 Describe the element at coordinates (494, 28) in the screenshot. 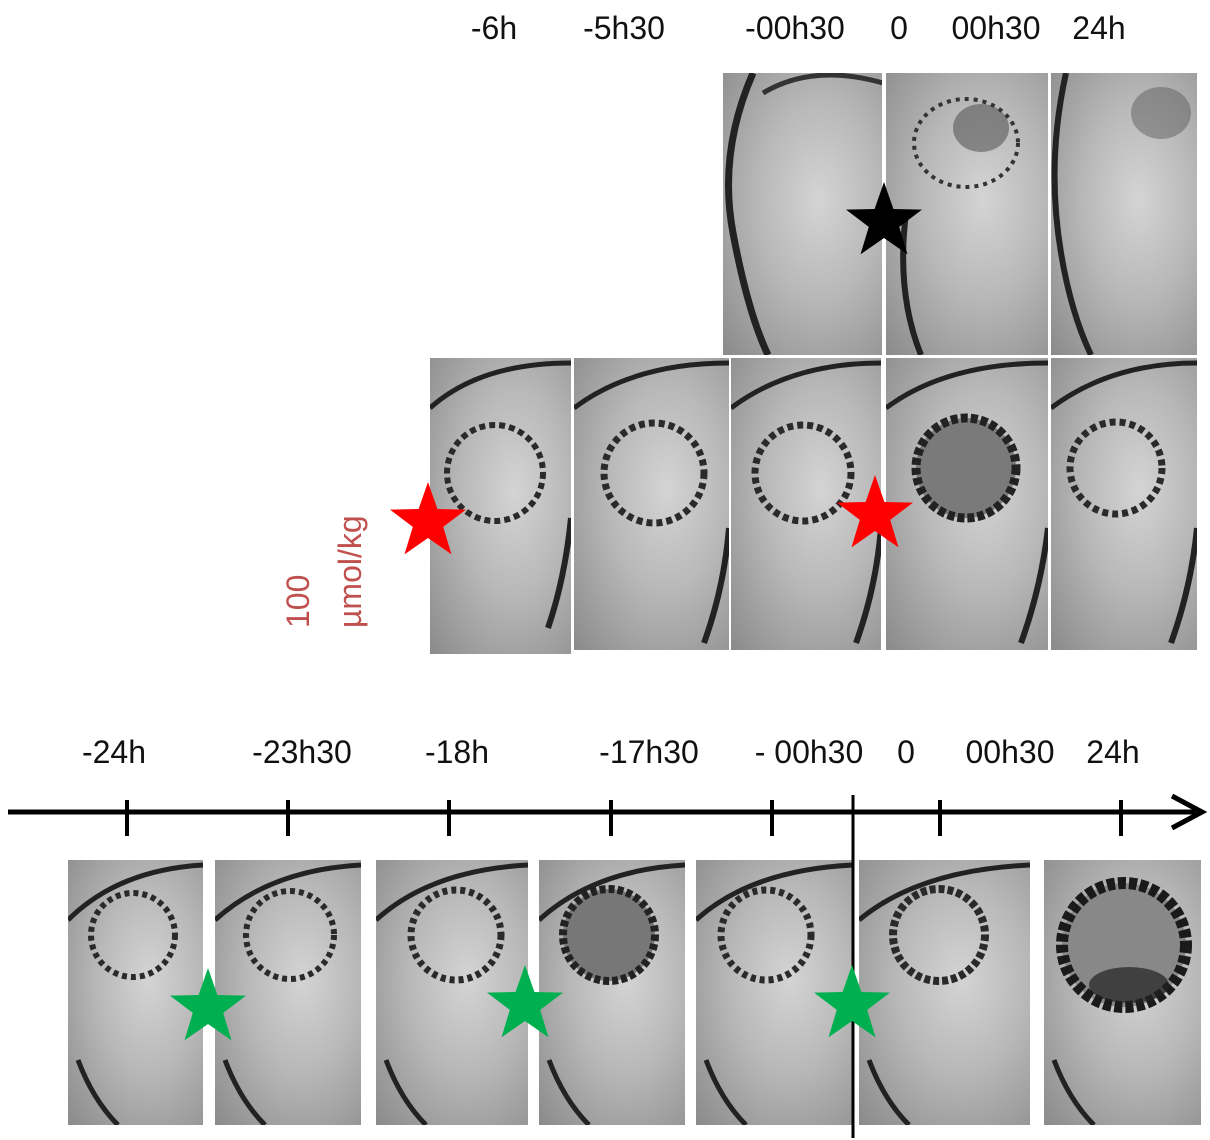

I see `top-label-minus-6h: -6h` at that location.